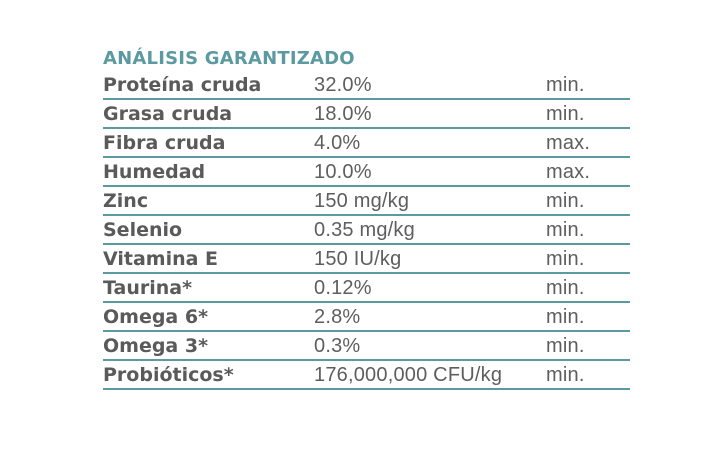 This screenshot has width=710, height=473. I want to click on nutrient-value: 0.12%, so click(343, 288).